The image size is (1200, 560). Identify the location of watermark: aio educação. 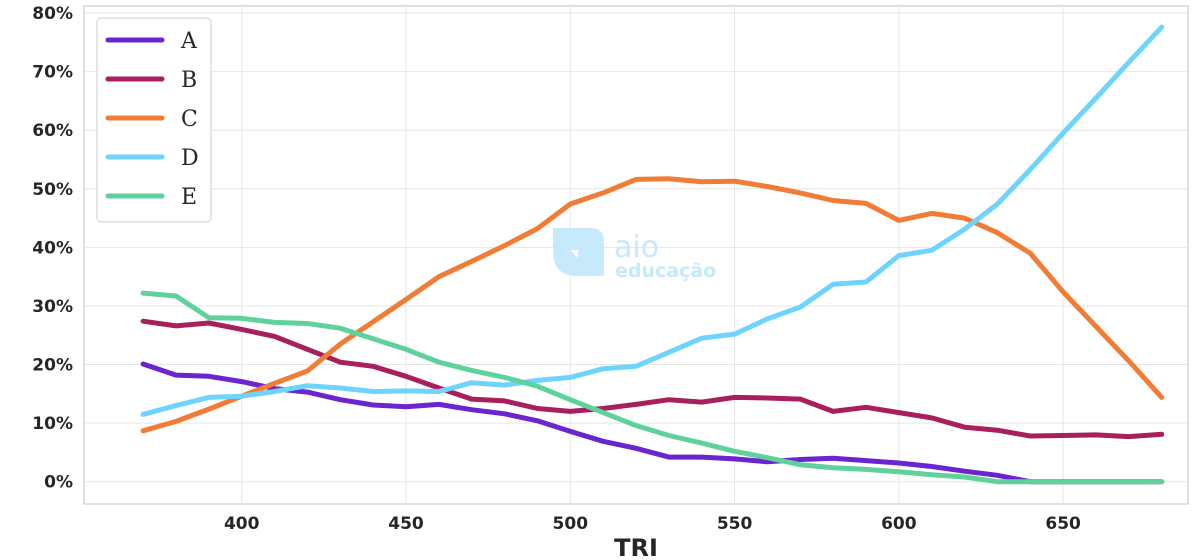
(634, 255).